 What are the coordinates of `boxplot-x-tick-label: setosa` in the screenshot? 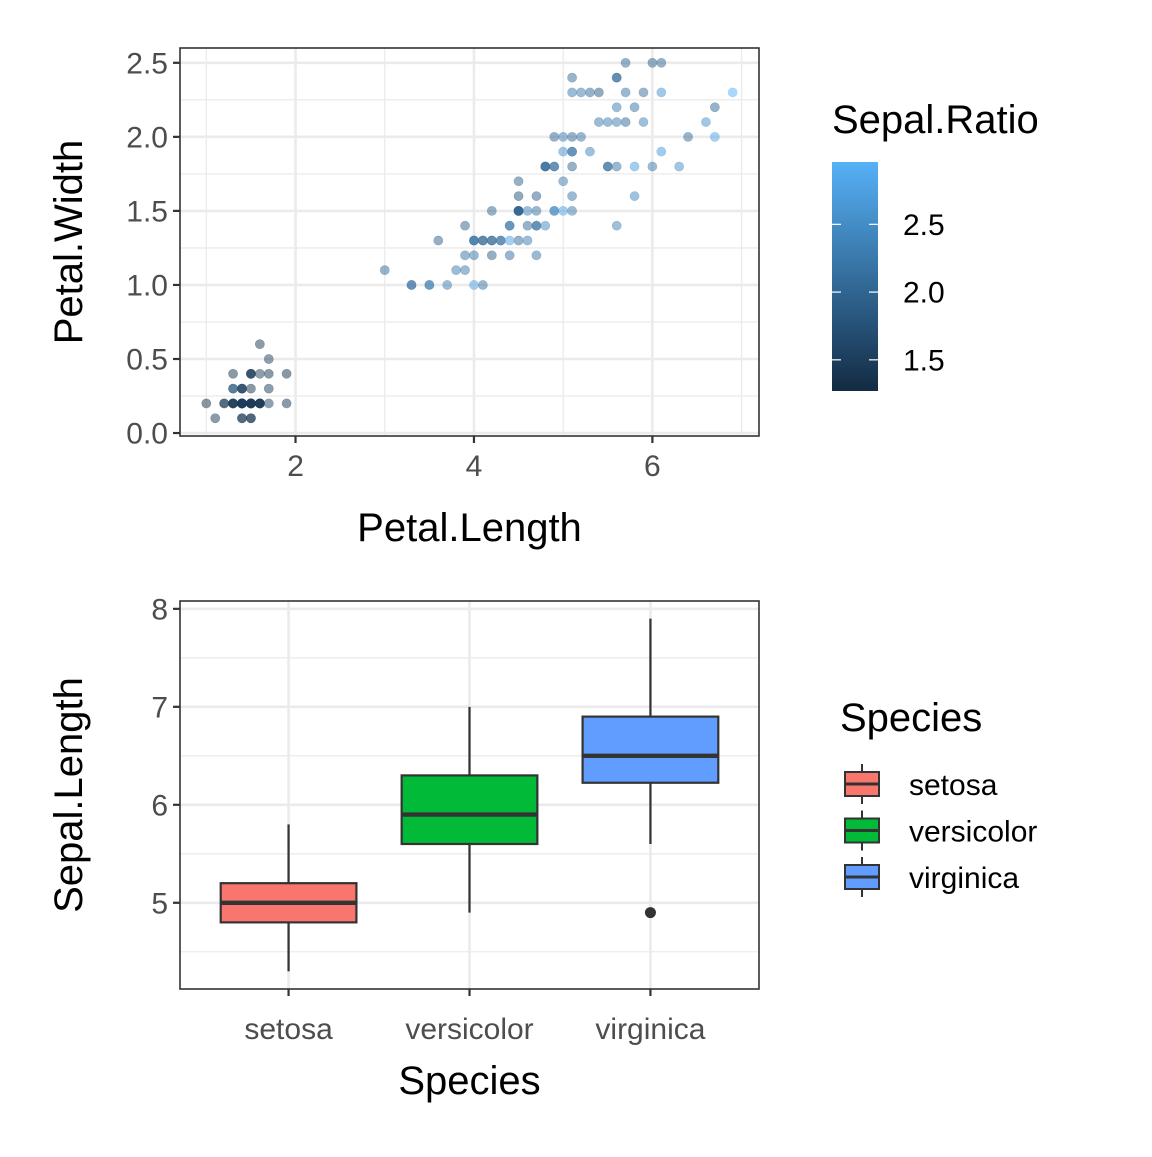 It's located at (288, 1029).